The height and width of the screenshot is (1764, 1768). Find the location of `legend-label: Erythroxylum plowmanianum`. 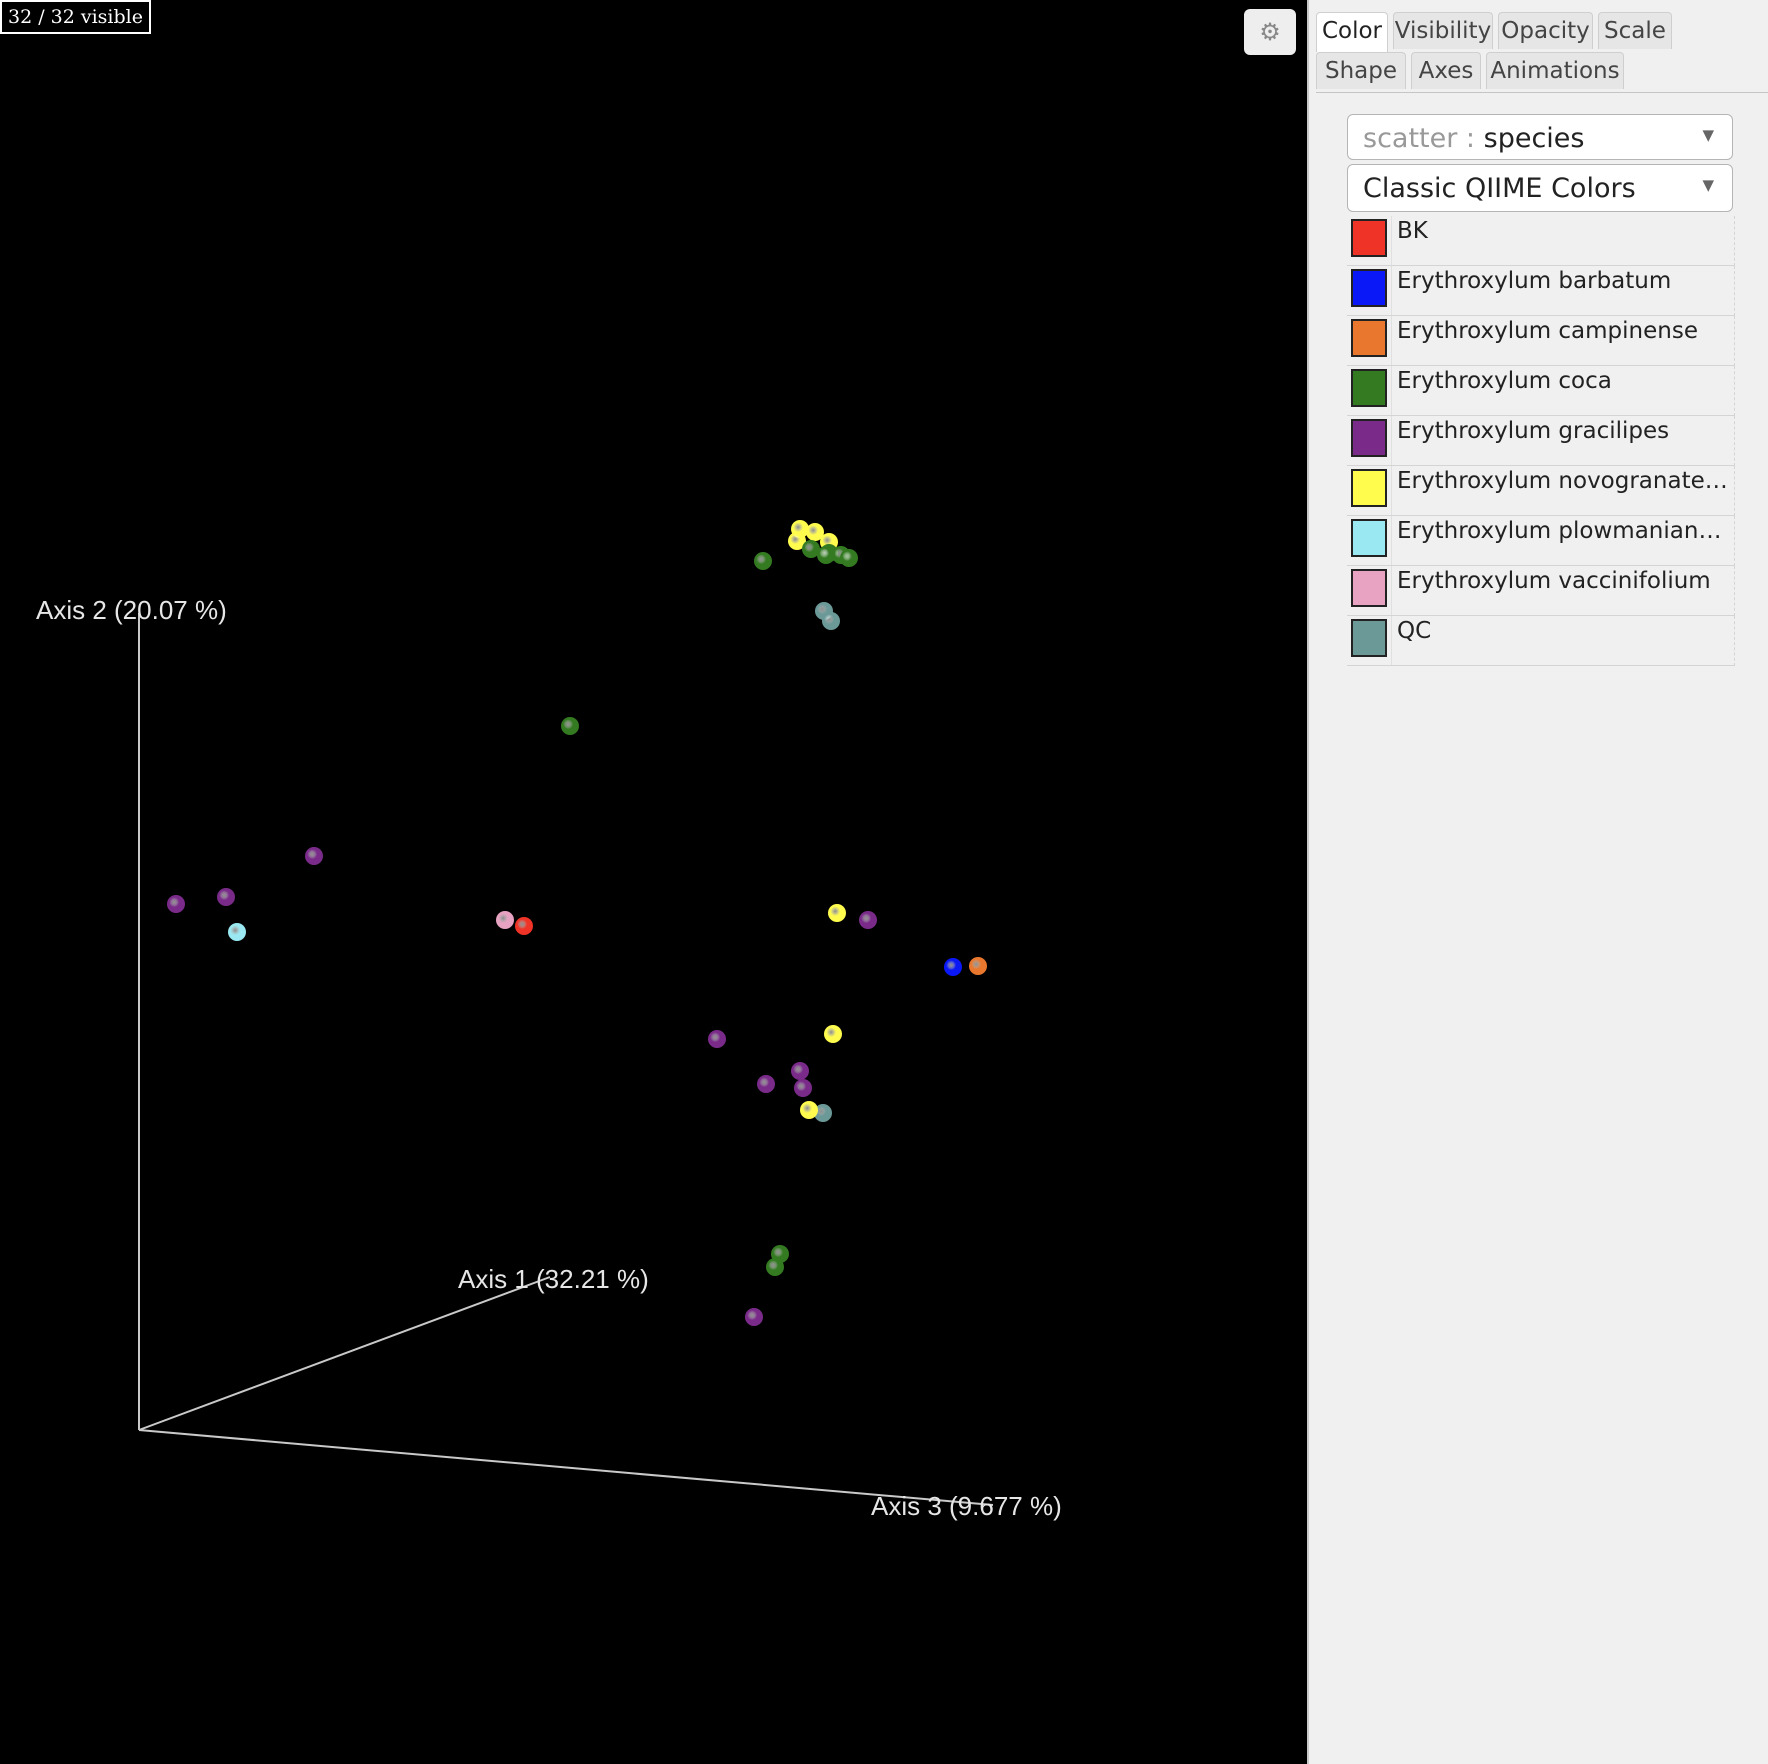

legend-label: Erythroxylum plowmanianum is located at coordinates (1564, 531).